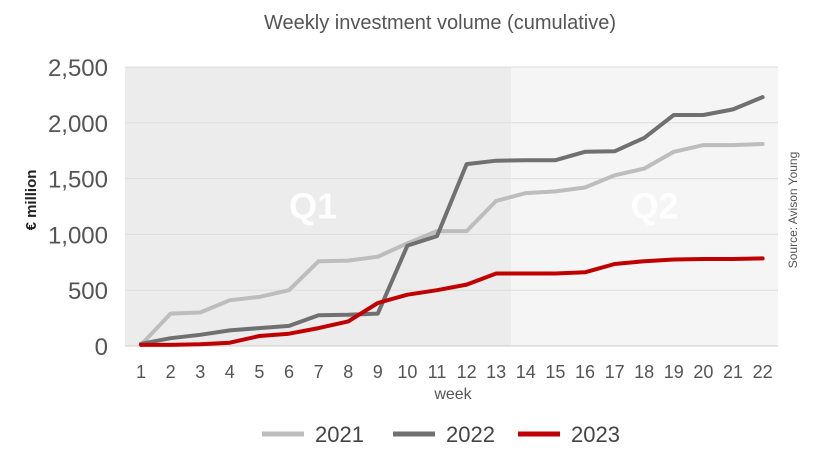 The image size is (840, 453). I want to click on chart-title: Weekly investment volume (cumulative), so click(440, 23).